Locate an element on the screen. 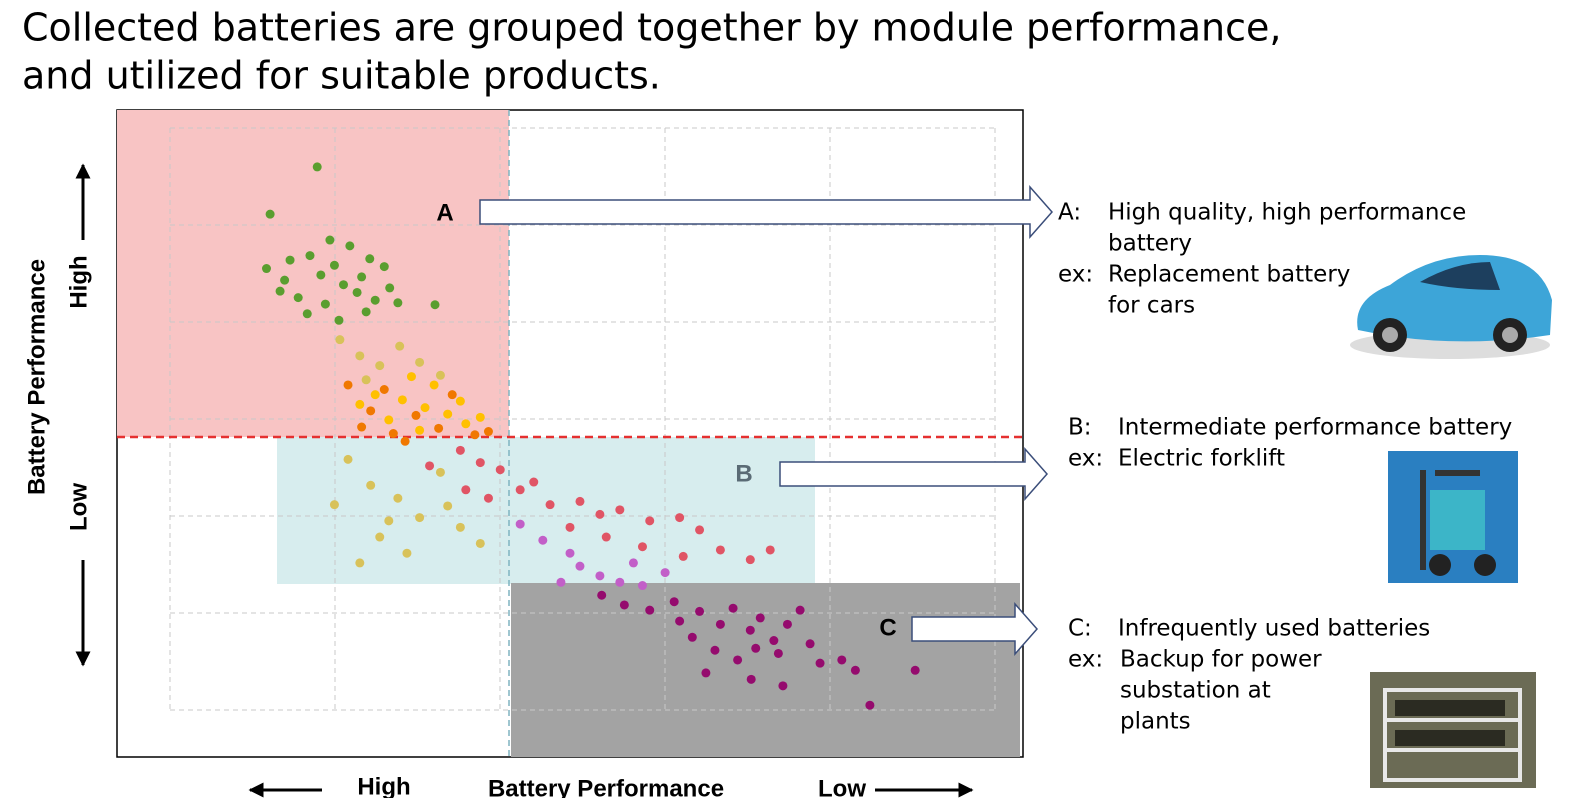  note-ex: ex: is located at coordinates (1085, 660).